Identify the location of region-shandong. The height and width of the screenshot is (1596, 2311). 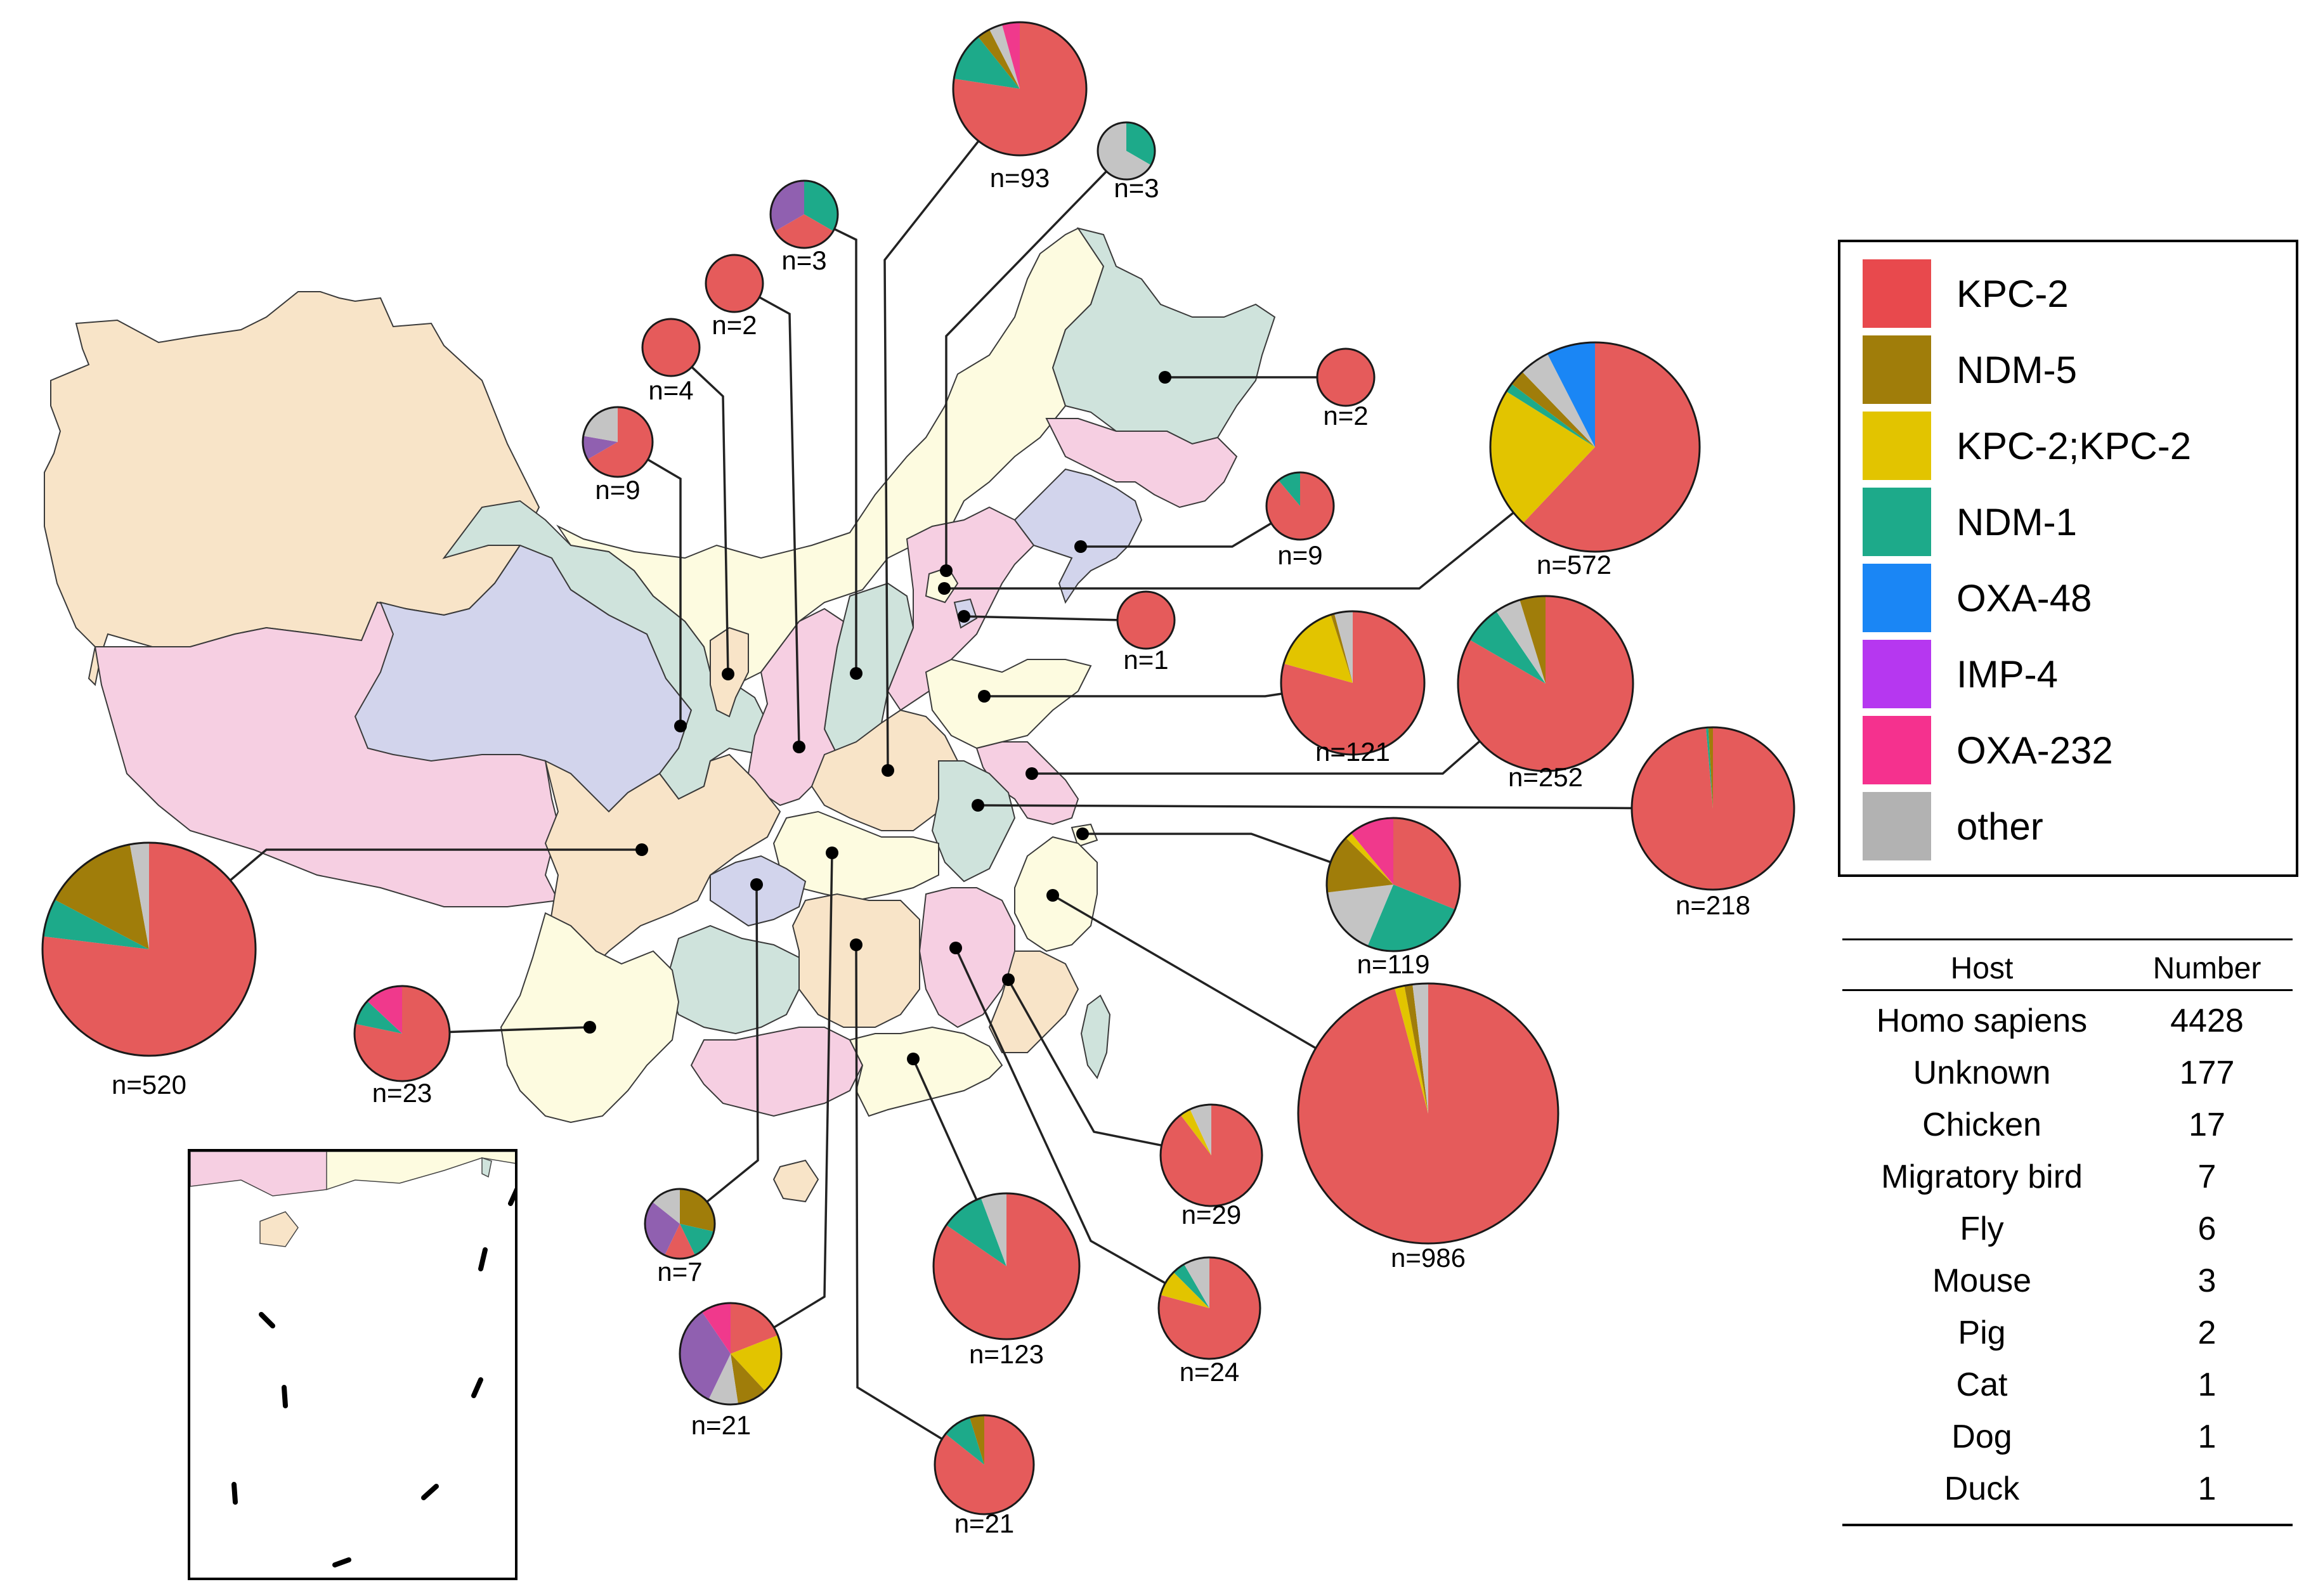
(1008, 703).